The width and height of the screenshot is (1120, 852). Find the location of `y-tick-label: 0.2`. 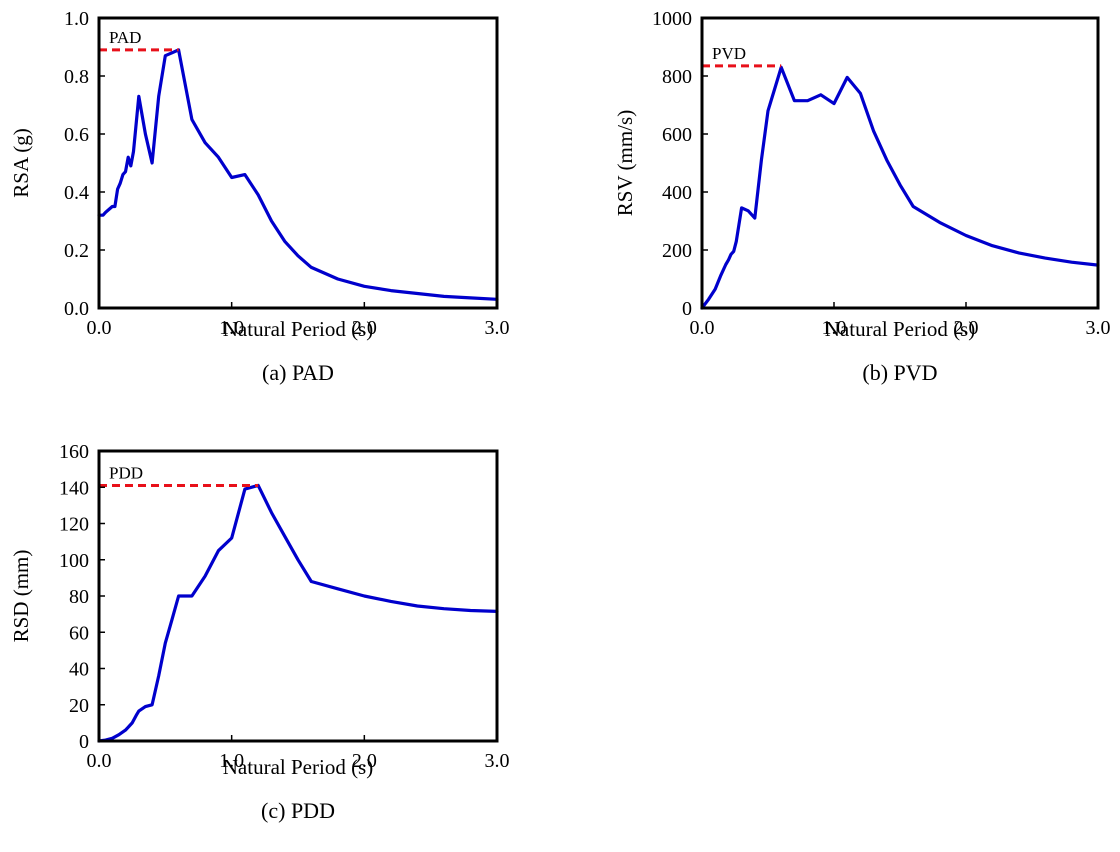

y-tick-label: 0.2 is located at coordinates (76, 251).